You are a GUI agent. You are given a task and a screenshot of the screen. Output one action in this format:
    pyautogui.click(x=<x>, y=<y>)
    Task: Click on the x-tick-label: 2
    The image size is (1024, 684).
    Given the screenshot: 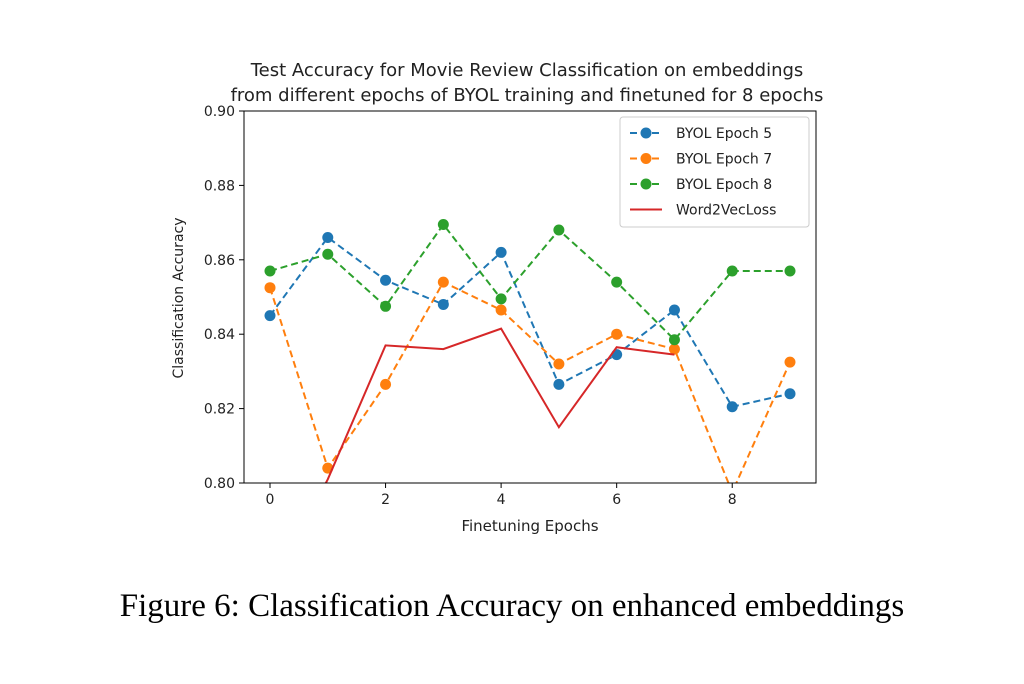 What is the action you would take?
    pyautogui.click(x=385, y=500)
    